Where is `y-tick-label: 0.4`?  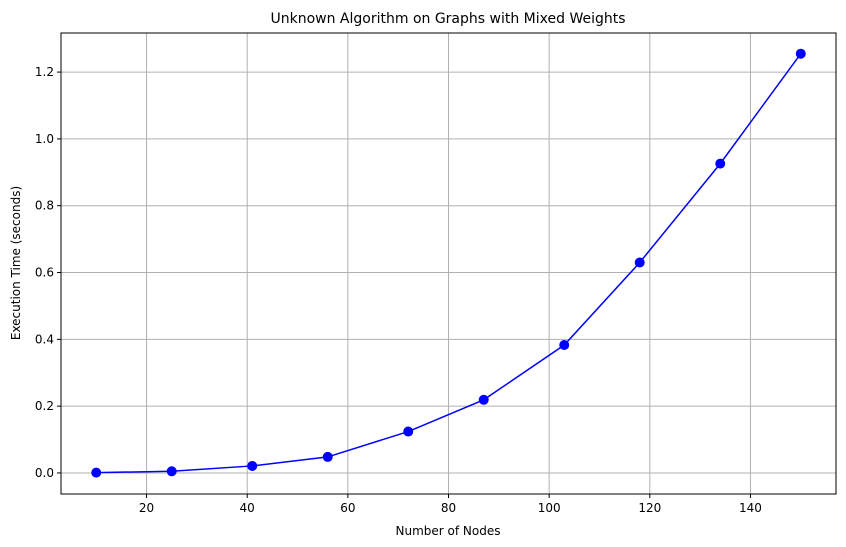 y-tick-label: 0.4 is located at coordinates (44, 339).